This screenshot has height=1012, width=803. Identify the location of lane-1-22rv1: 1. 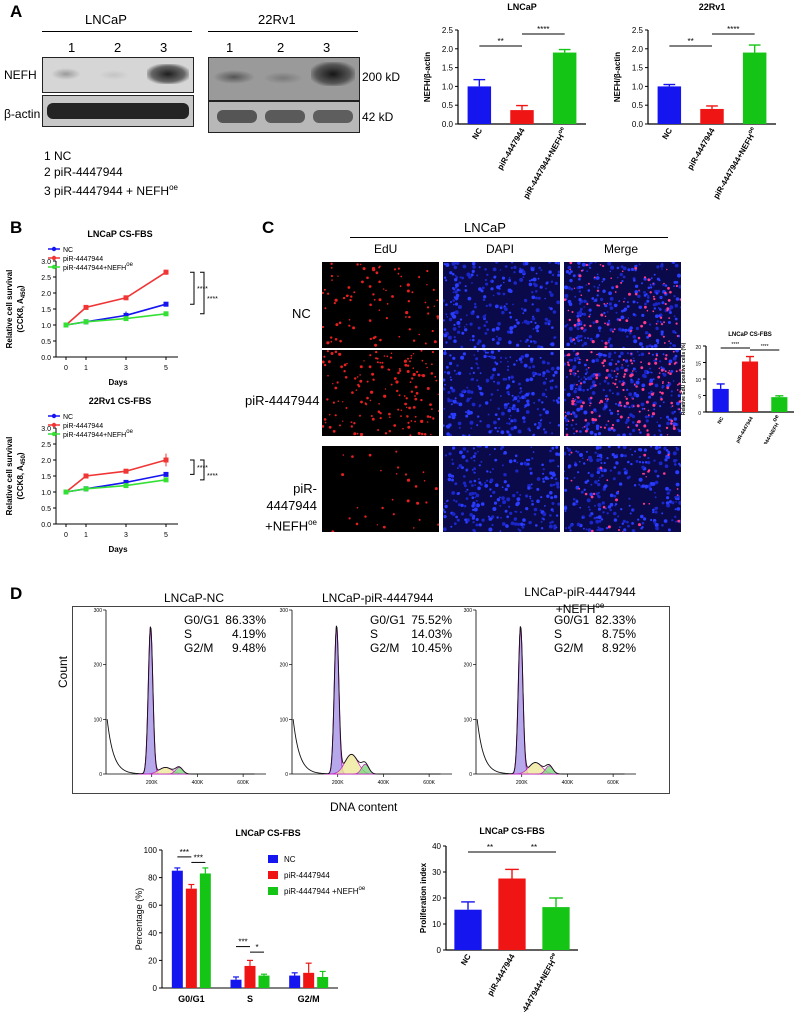
(230, 47).